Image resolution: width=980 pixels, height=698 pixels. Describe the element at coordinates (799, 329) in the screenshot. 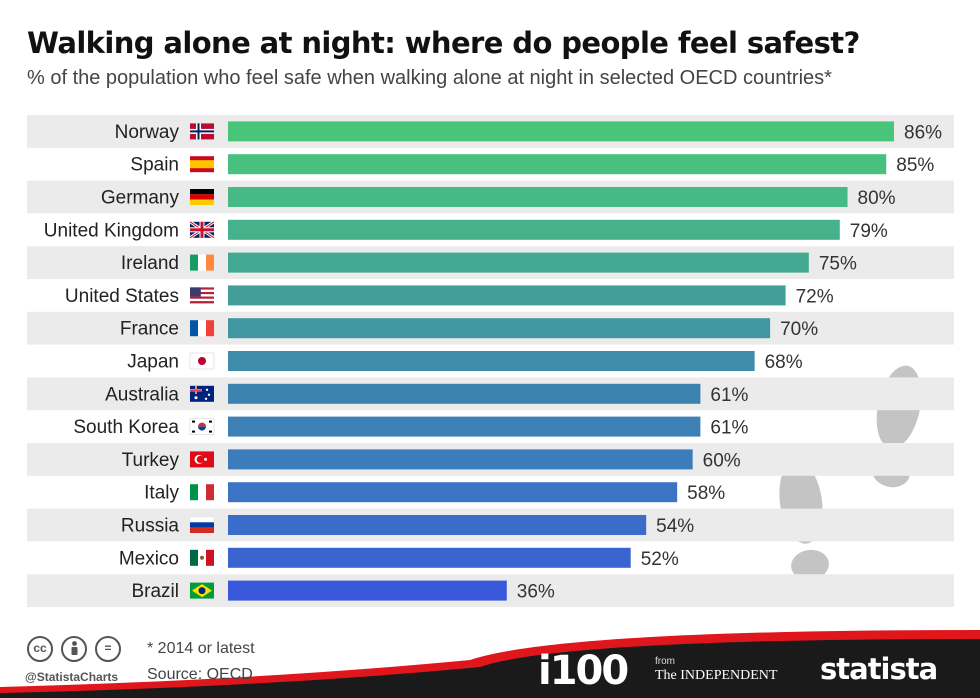

I see `value-label: 70%` at that location.